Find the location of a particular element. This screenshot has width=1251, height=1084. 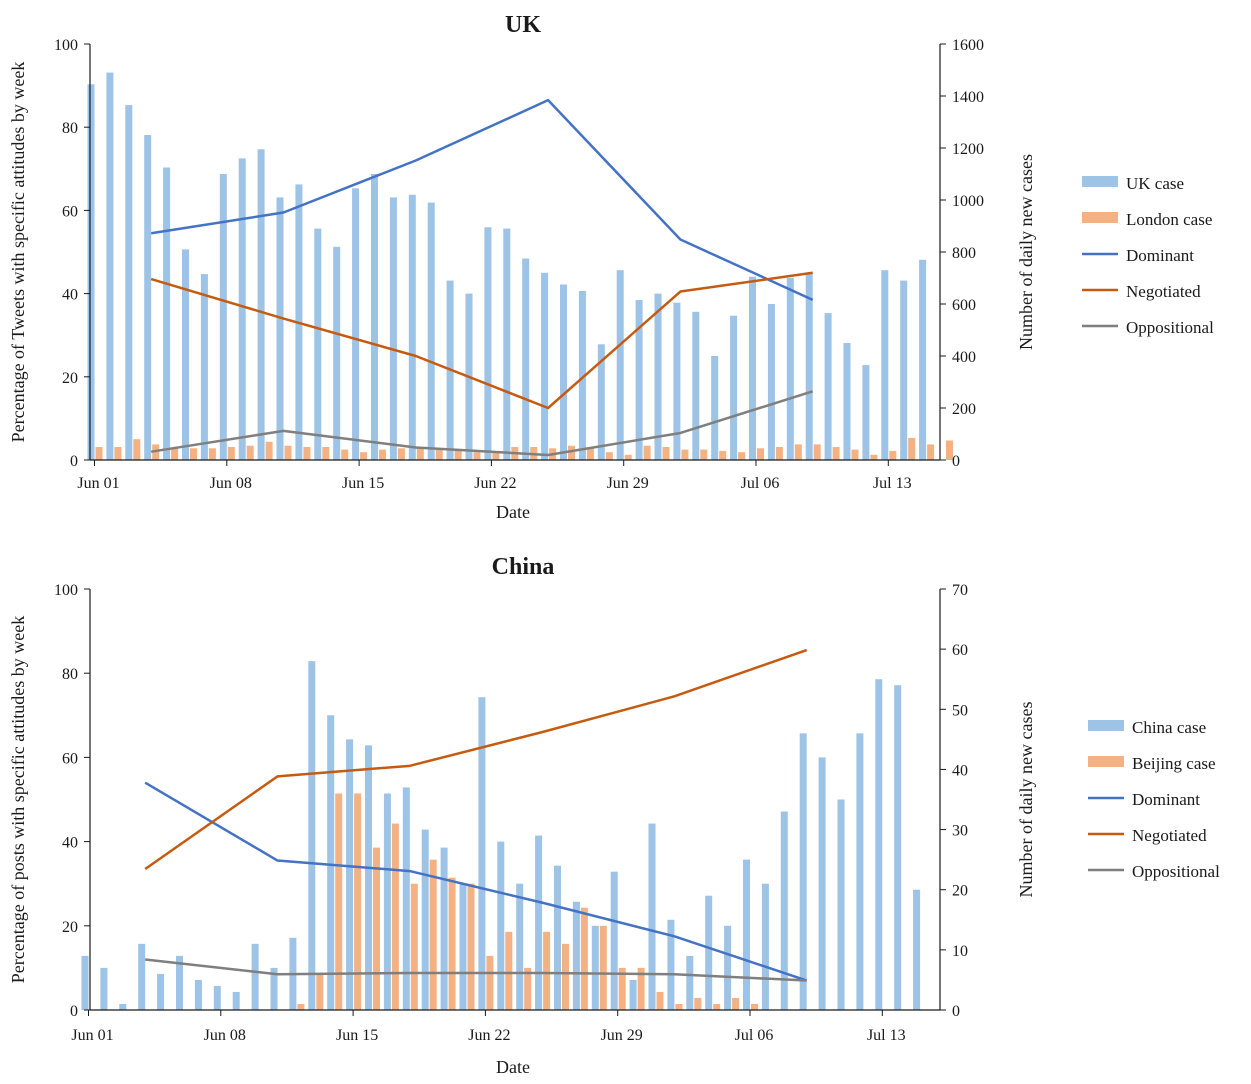

right-tick-label: 400 is located at coordinates (964, 357).